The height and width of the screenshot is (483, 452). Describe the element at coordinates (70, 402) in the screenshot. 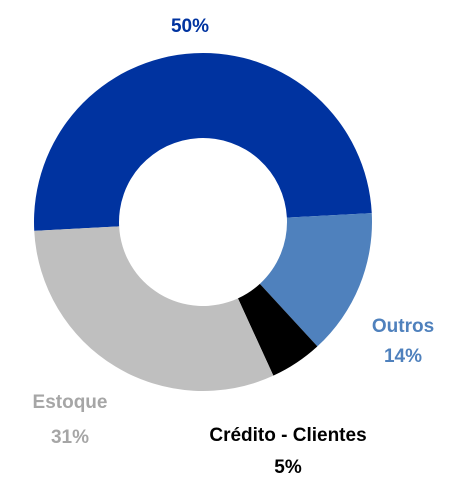

I see `slice-label: Estoque` at that location.